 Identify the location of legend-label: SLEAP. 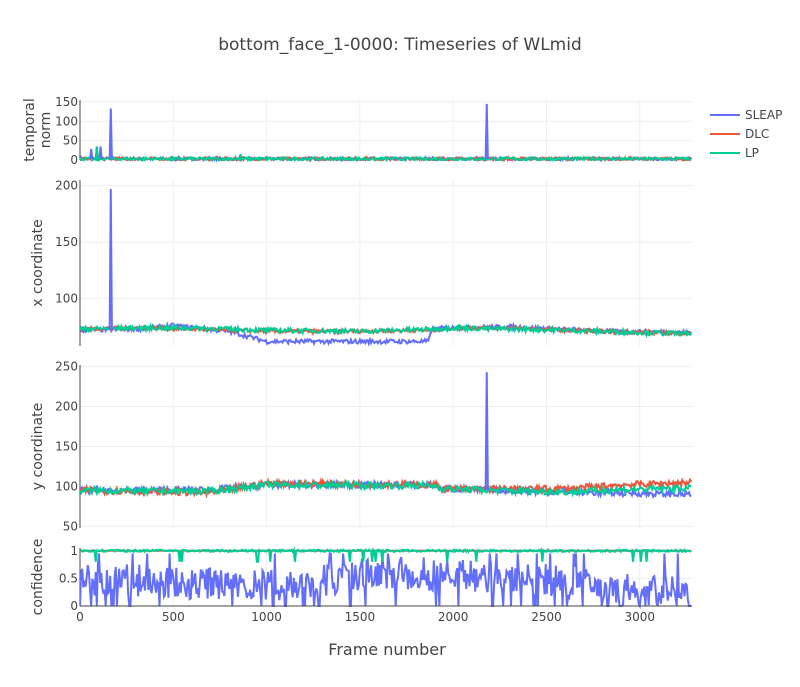
(763, 115).